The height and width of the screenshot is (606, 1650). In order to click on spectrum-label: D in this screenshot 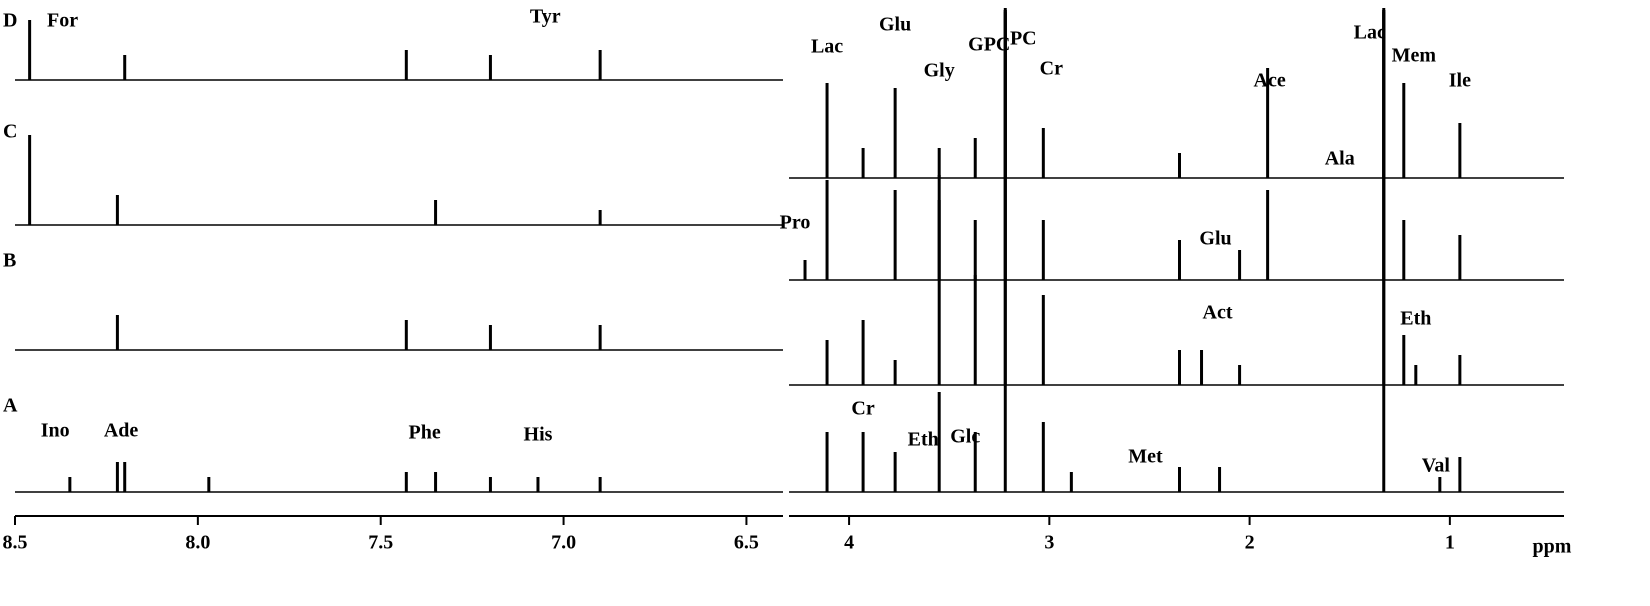, I will do `click(10, 21)`.